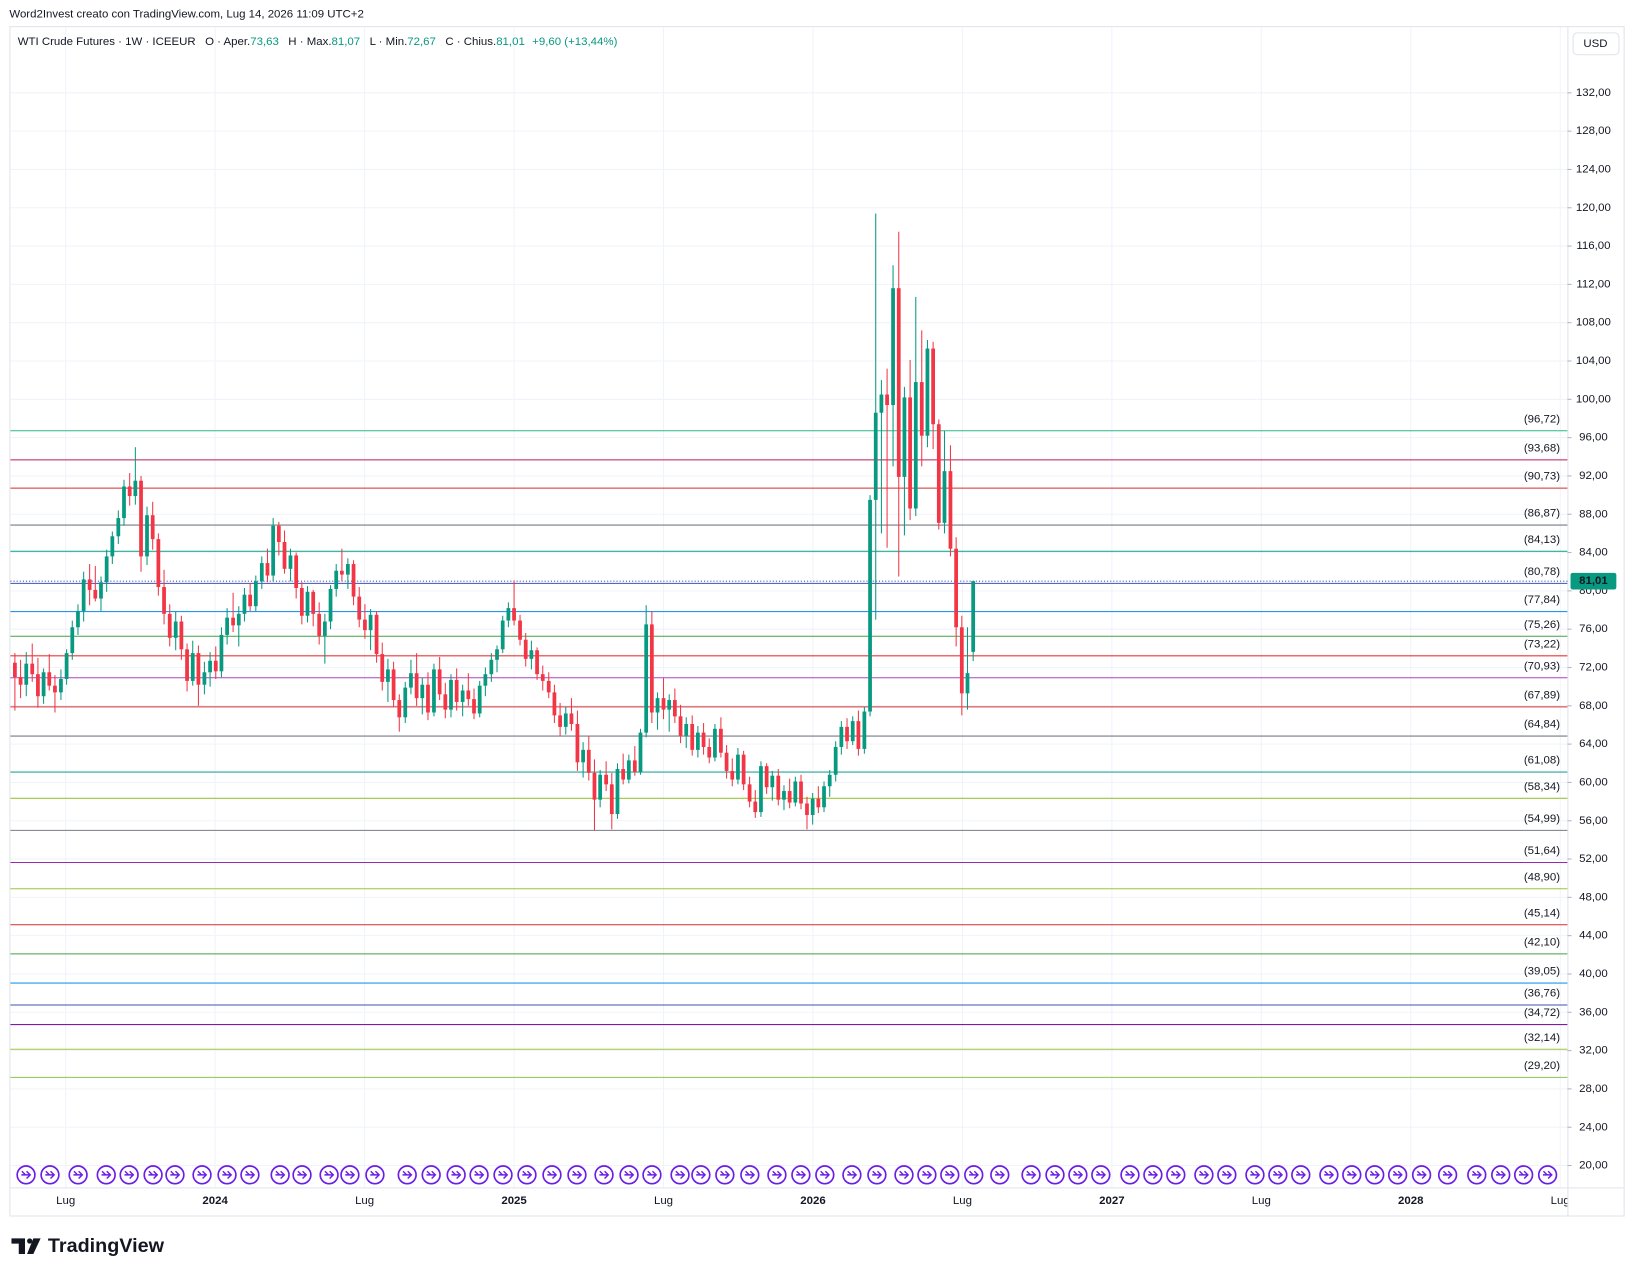  I want to click on logo-mark, so click(18, 1246).